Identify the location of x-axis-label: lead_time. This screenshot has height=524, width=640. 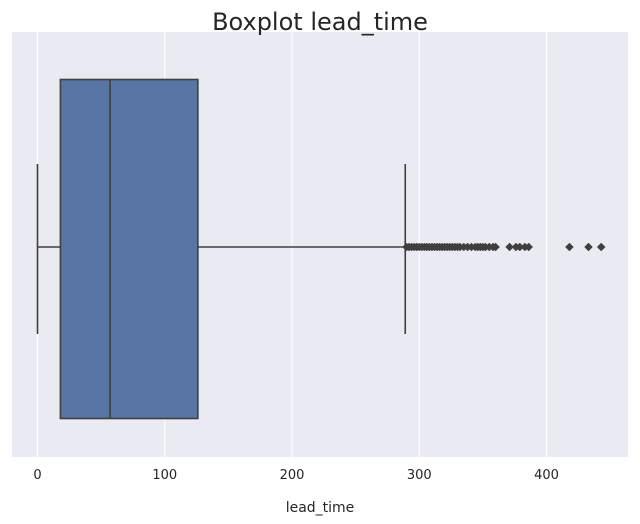
(320, 508).